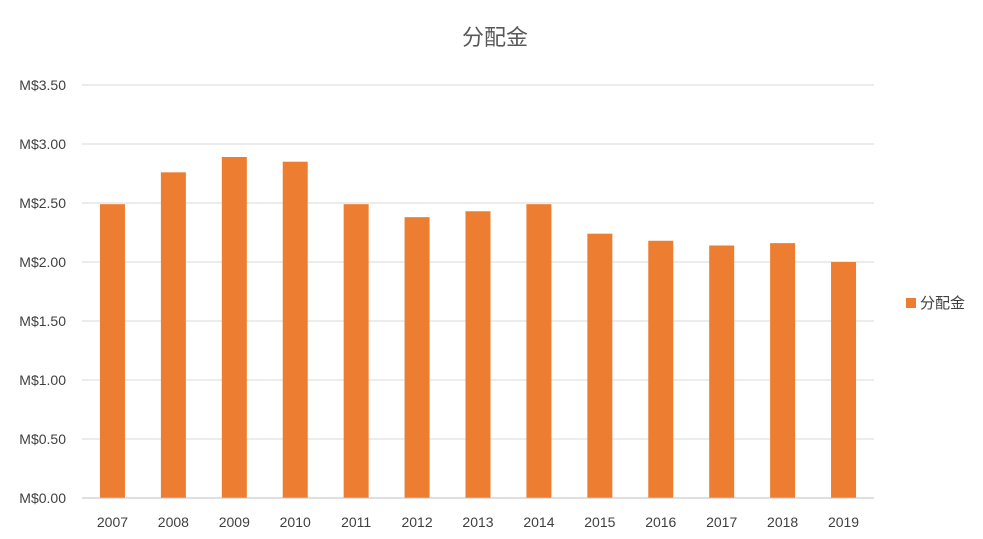  Describe the element at coordinates (911, 303) in the screenshot. I see `legend-swatch` at that location.